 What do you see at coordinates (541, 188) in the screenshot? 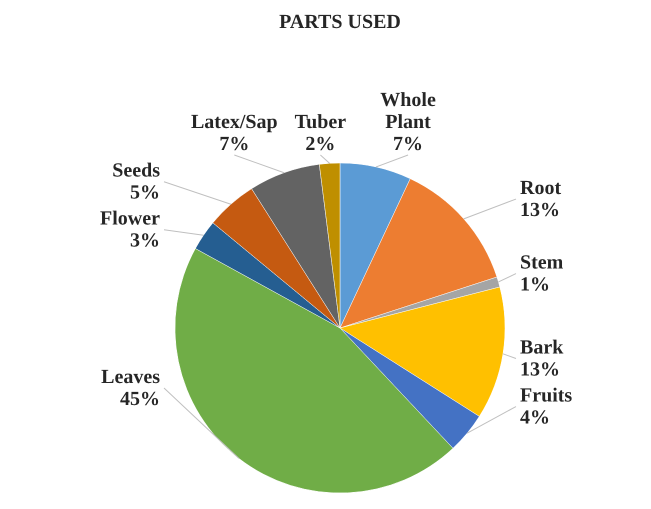
I see `slice-label: Root` at bounding box center [541, 188].